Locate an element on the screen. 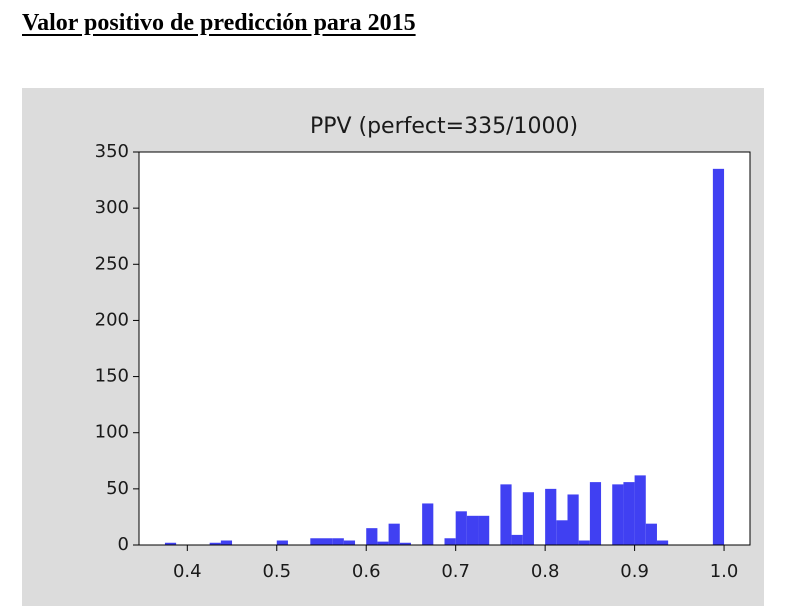 The width and height of the screenshot is (800, 612). y-tick-label: 100 is located at coordinates (112, 432).